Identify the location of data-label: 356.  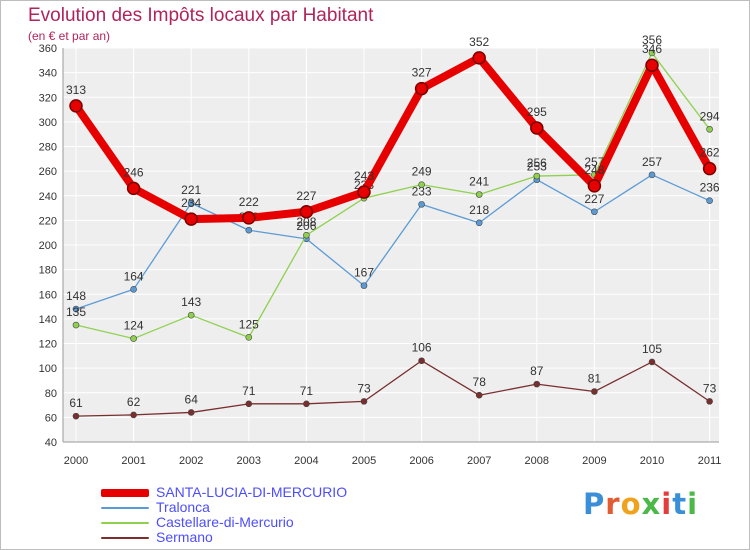
(652, 40).